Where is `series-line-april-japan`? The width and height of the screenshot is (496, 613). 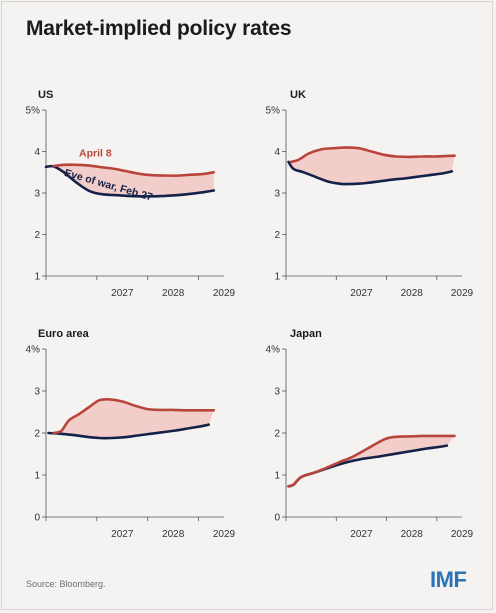 series-line-april-japan is located at coordinates (371, 461).